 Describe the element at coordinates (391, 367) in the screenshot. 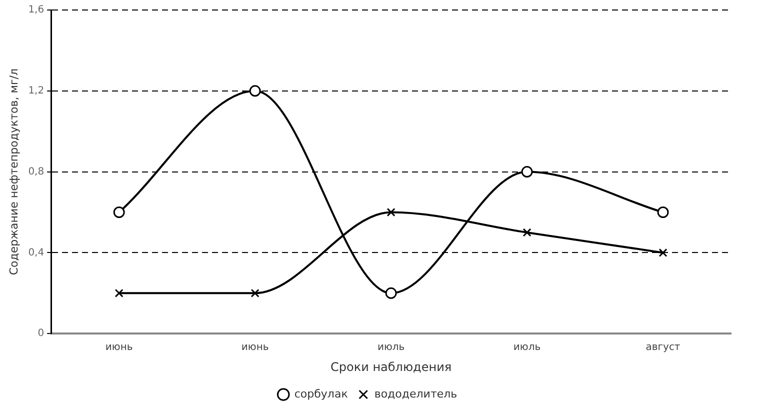

I see `x-axis-title: Сроки наблюдения` at that location.